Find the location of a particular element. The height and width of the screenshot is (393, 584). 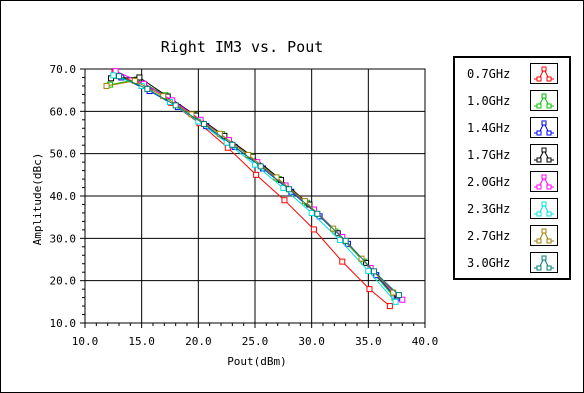

x-tick-label: 25.0 is located at coordinates (255, 341).